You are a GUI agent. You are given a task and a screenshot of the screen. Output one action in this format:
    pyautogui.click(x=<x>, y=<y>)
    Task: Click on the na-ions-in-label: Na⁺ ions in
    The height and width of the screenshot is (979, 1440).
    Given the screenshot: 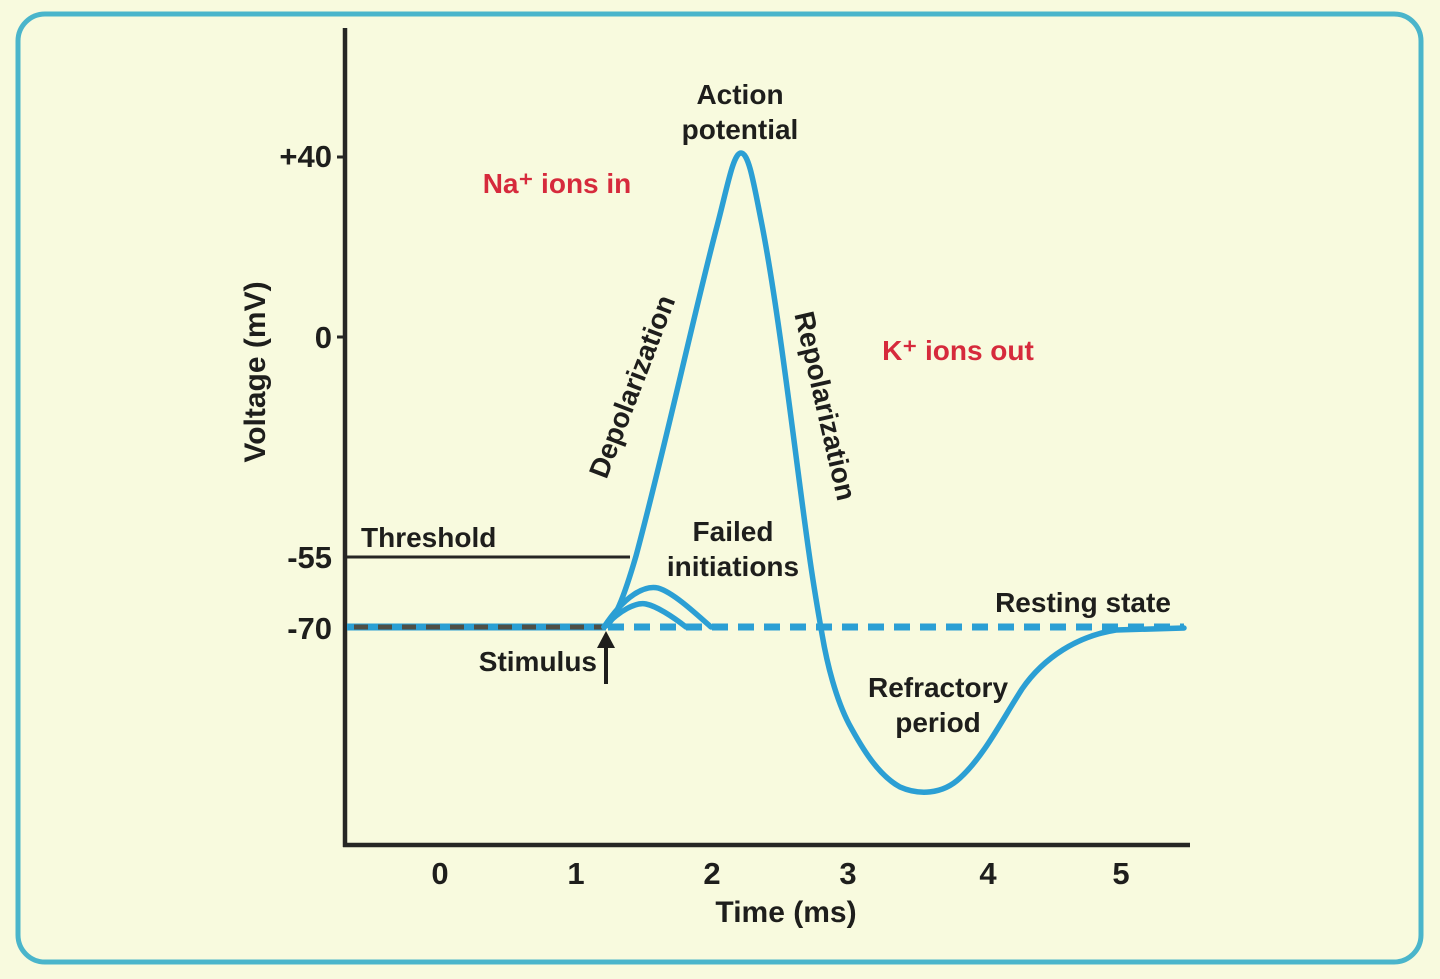 What is the action you would take?
    pyautogui.click(x=557, y=183)
    